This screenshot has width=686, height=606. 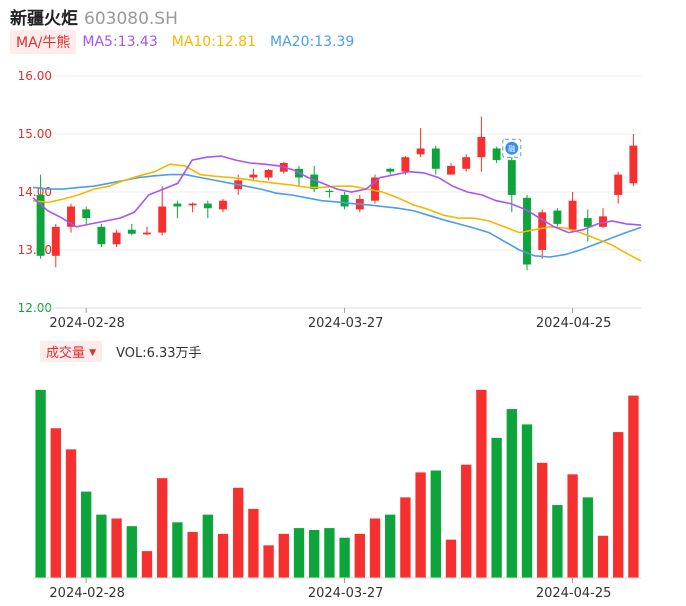 What do you see at coordinates (574, 323) in the screenshot?
I see `price-x-label: 2024-04-25` at bounding box center [574, 323].